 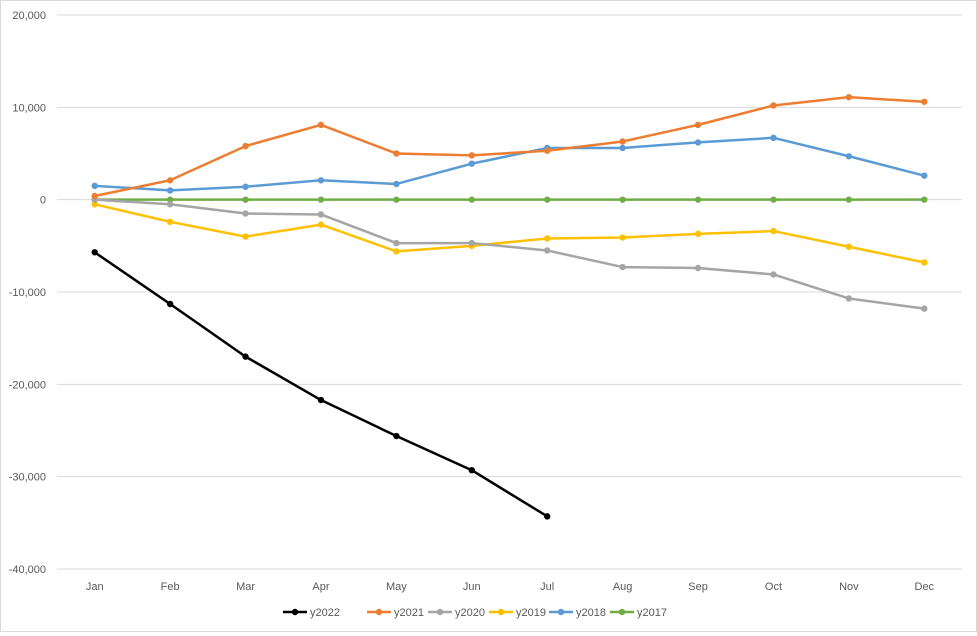 I want to click on x-tick-label: Nov, so click(x=849, y=587).